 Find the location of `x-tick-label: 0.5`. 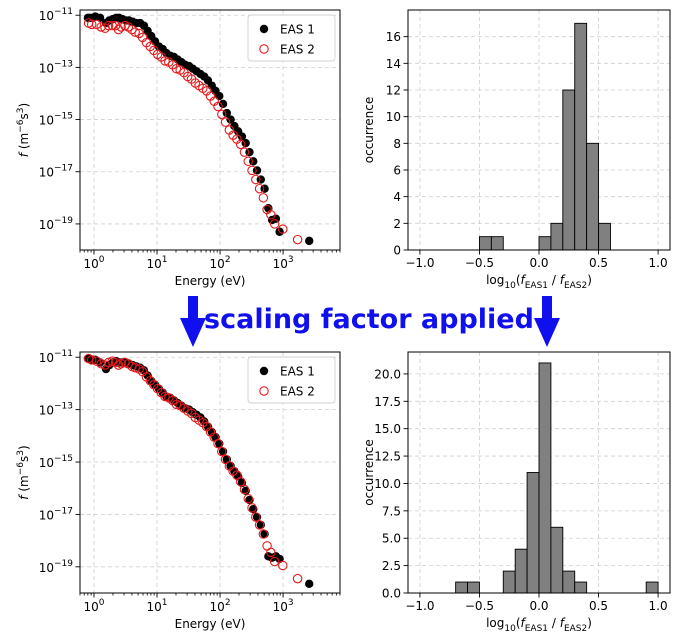

x-tick-label: 0.5 is located at coordinates (598, 606).